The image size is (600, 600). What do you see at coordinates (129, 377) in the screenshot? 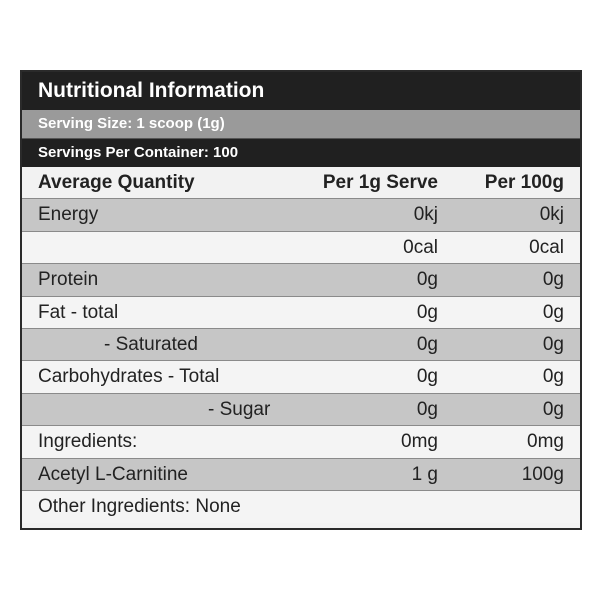
I see `row-label: Carbohydrates - Total` at bounding box center [129, 377].